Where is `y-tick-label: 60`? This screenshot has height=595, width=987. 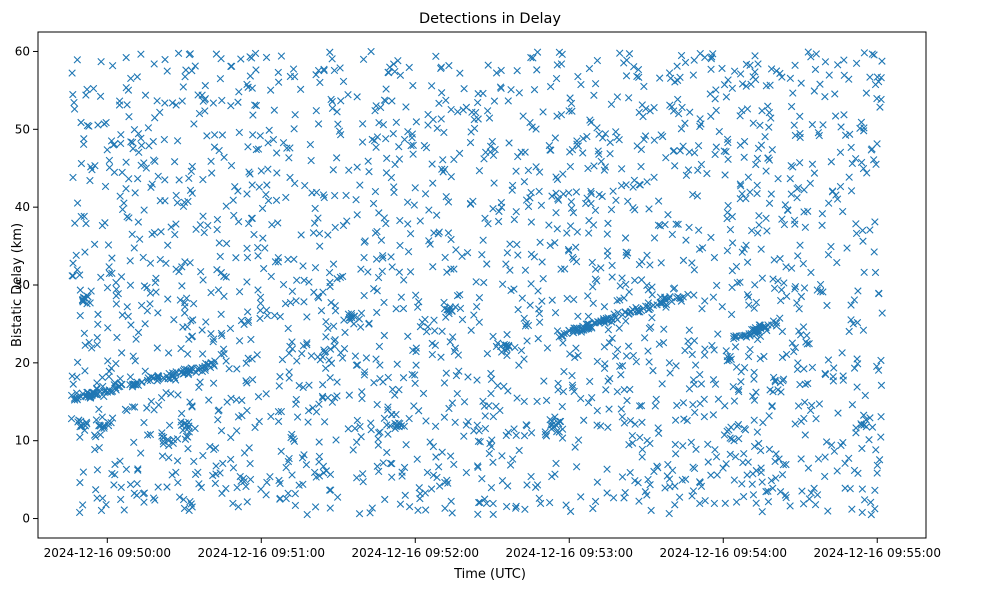 y-tick-label: 60 is located at coordinates (22, 51).